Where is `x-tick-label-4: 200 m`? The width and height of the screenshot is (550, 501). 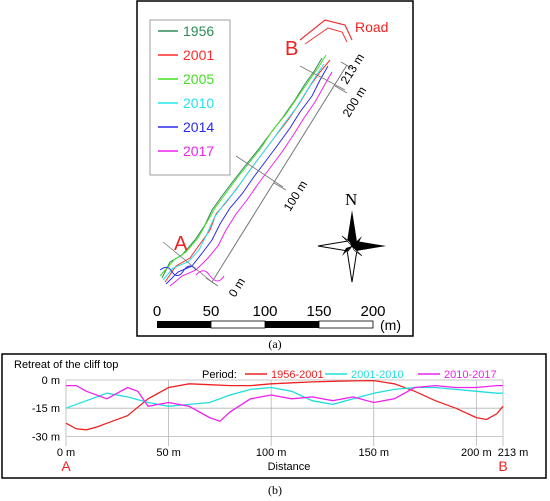 x-tick-label-4: 200 m is located at coordinates (476, 453).